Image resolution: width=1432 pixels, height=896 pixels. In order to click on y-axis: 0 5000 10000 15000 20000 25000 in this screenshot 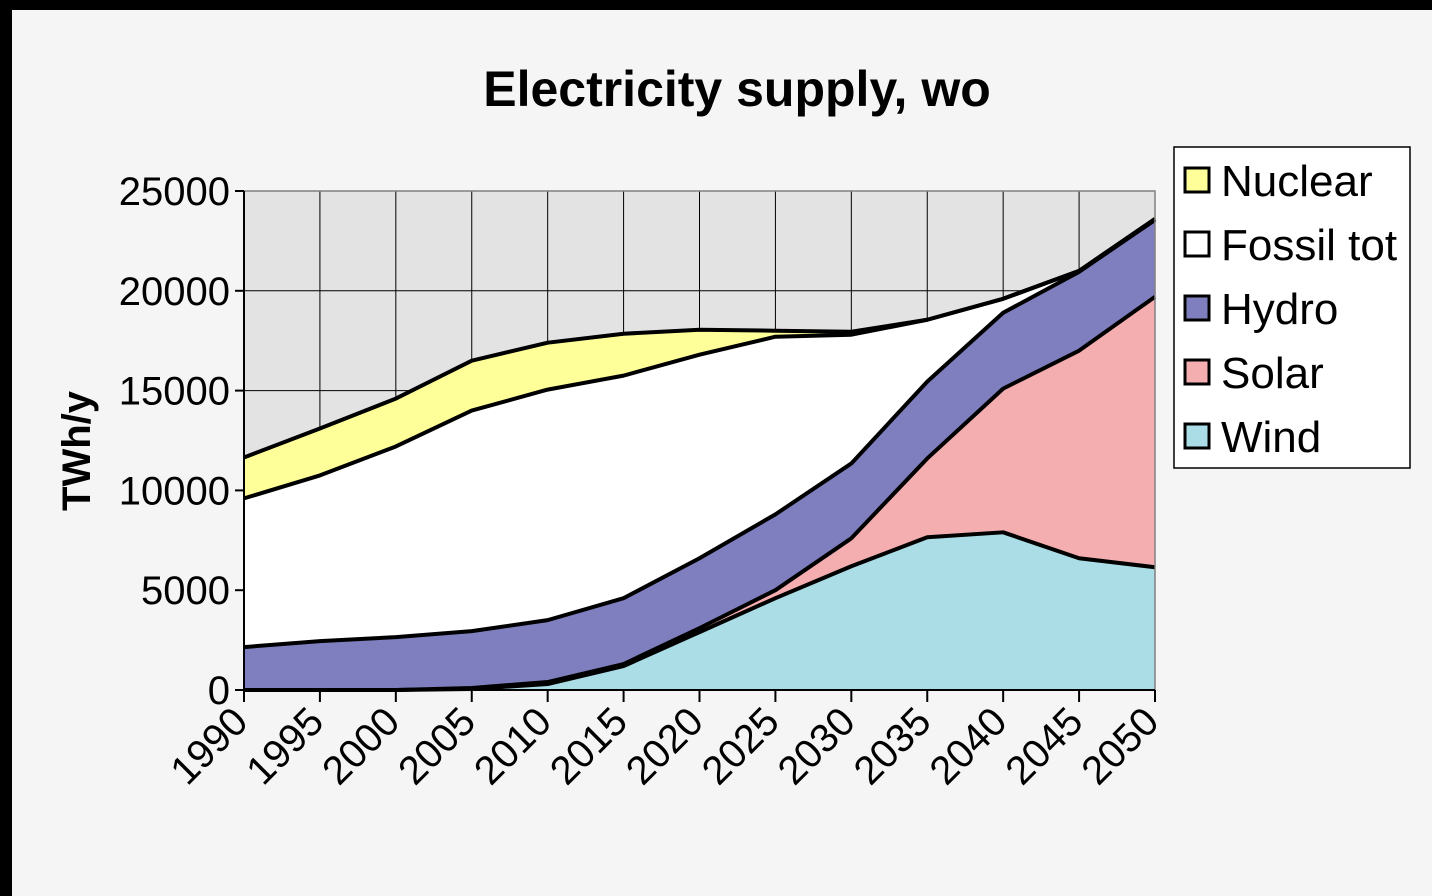, I will do `click(182, 441)`.